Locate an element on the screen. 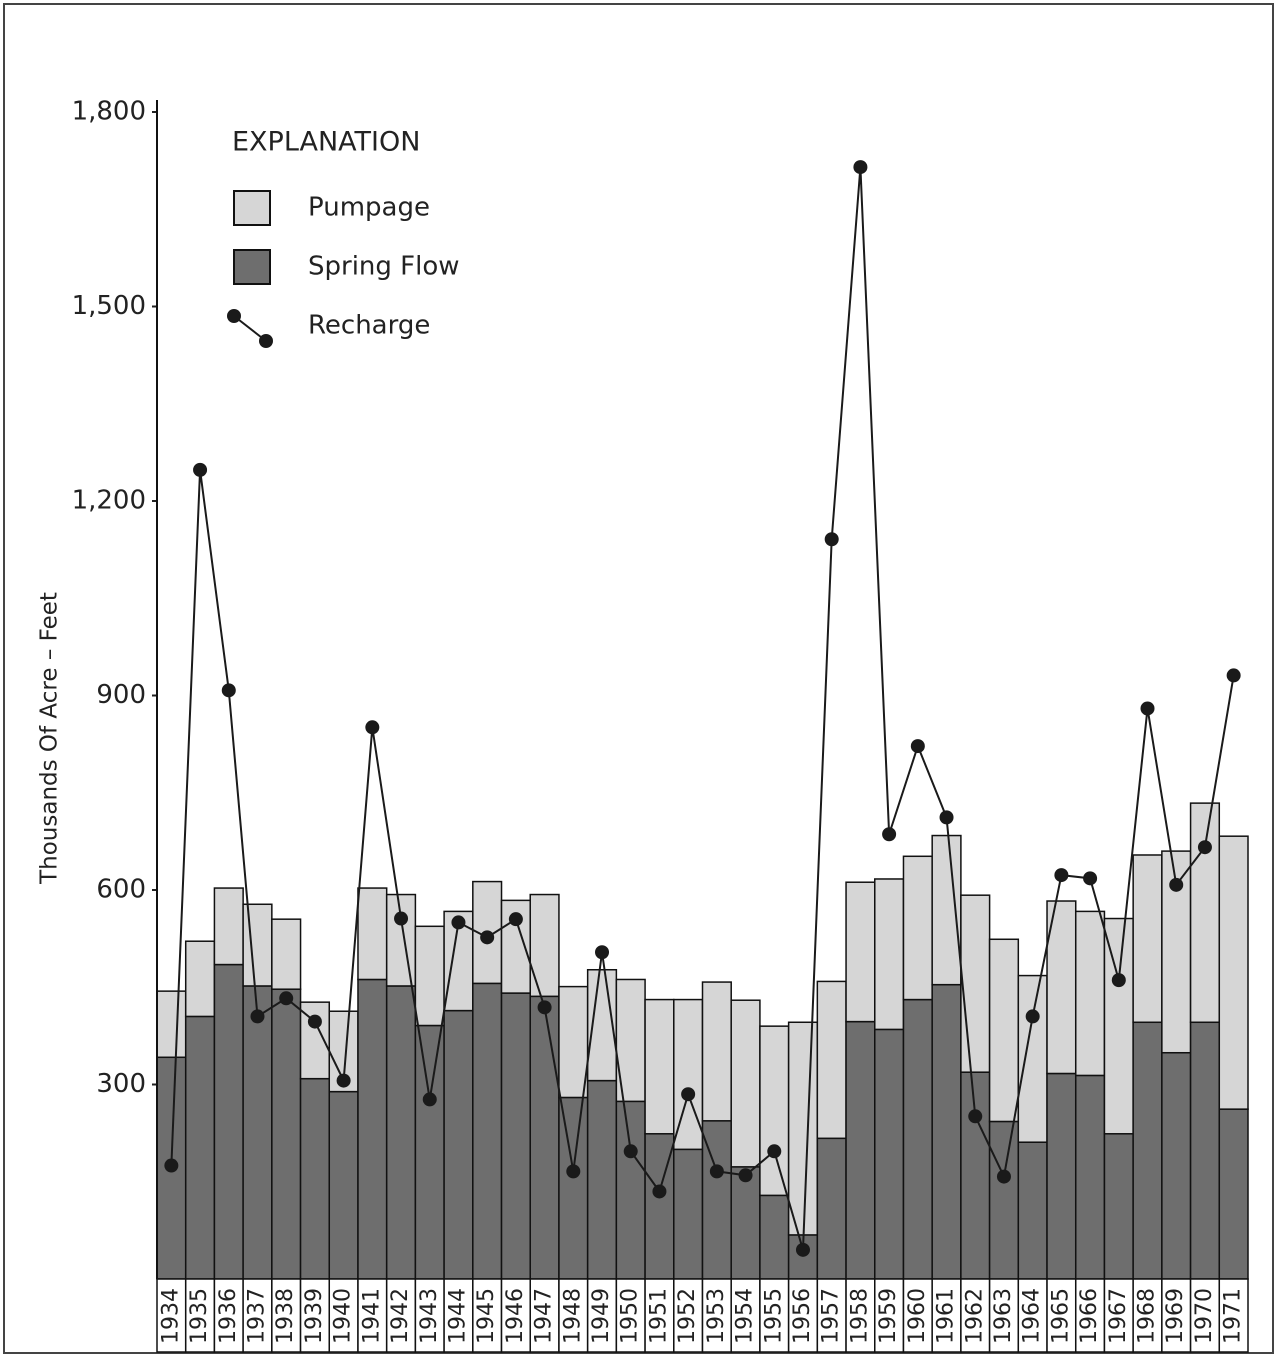  x-tick-label: 1958 is located at coordinates (859, 1316).